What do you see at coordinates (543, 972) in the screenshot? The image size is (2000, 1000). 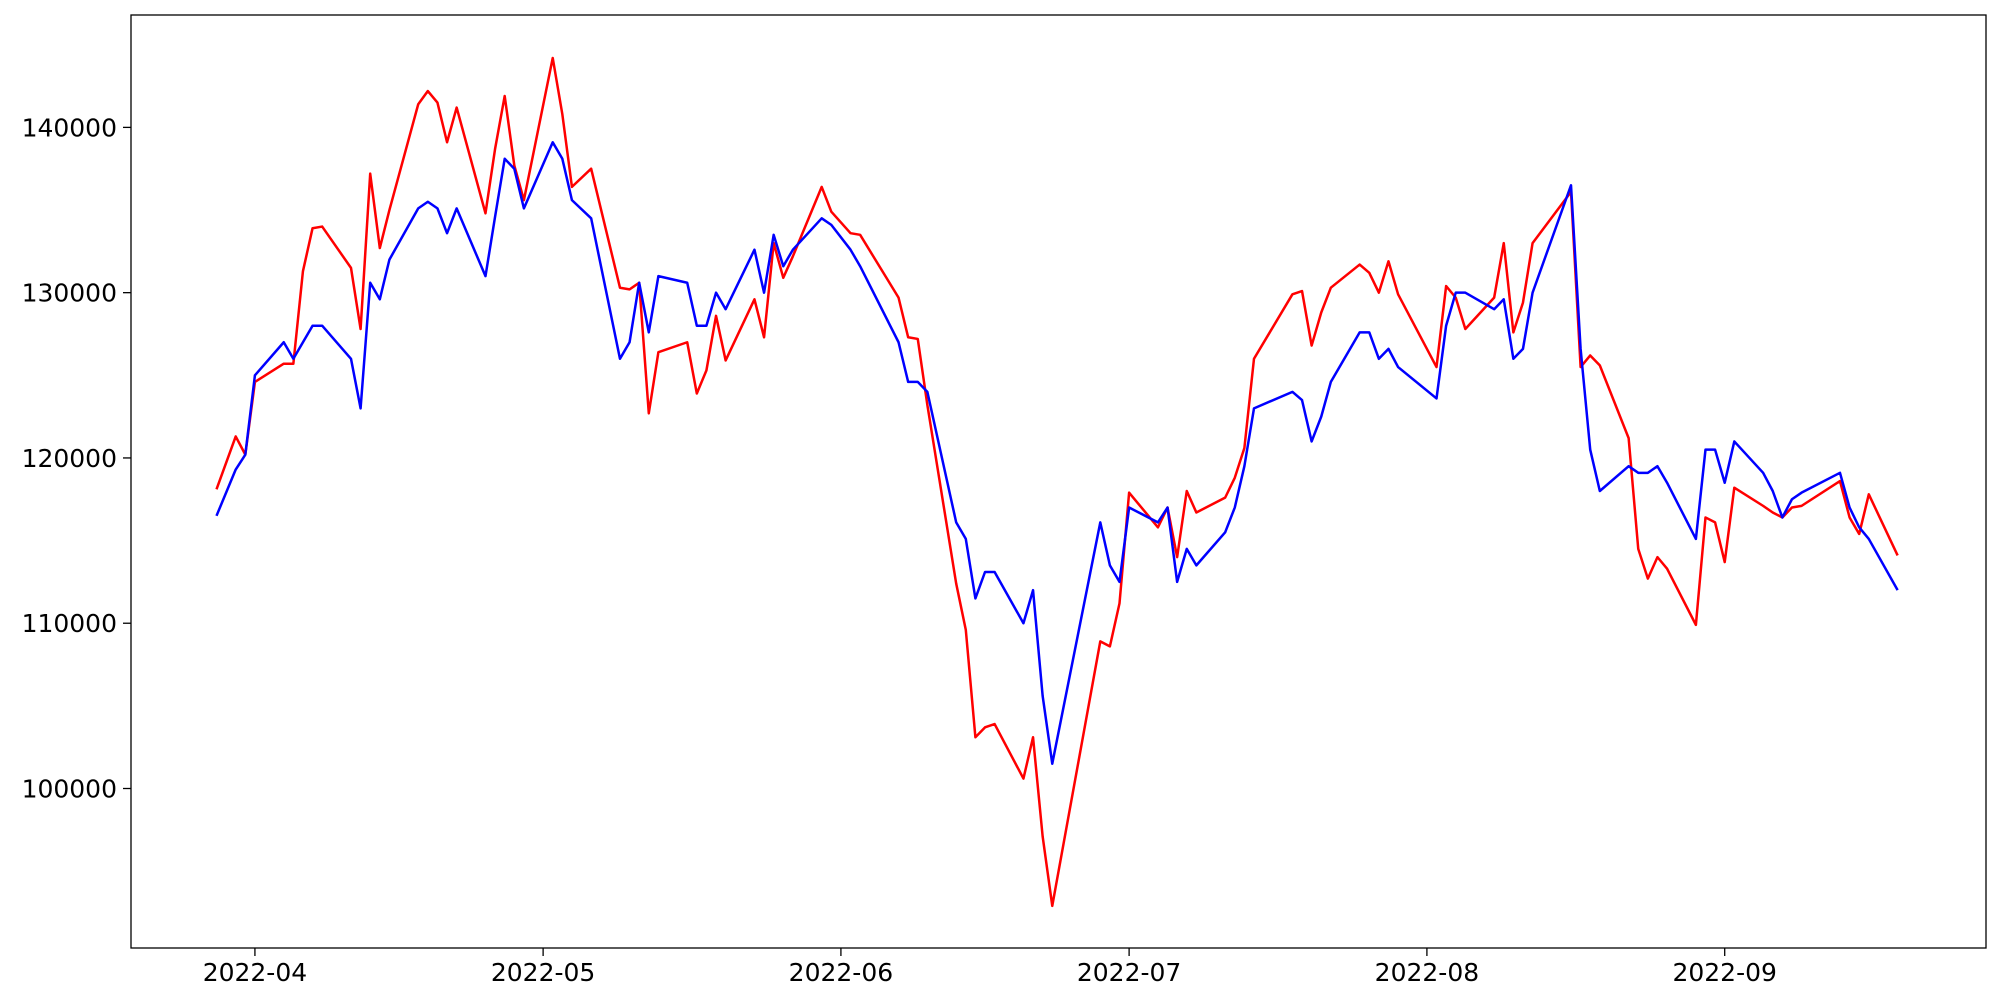 I see `x-tick-label: 2022-05` at bounding box center [543, 972].